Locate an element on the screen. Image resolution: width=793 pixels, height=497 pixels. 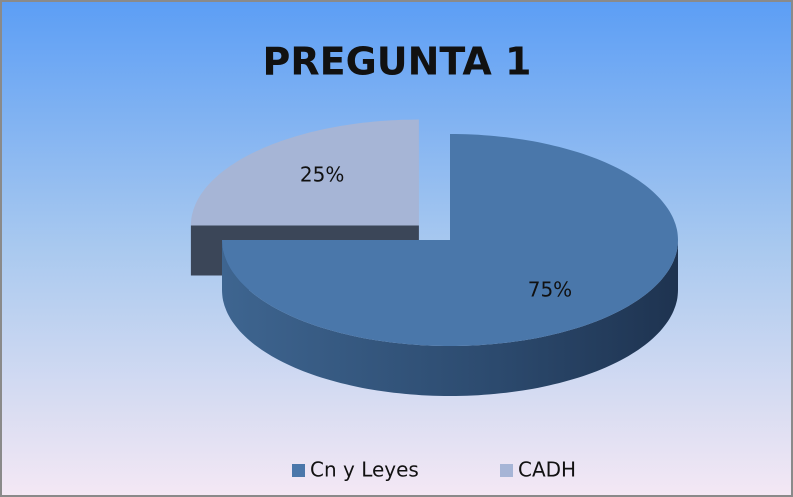
slice-top is located at coordinates (304, 172).